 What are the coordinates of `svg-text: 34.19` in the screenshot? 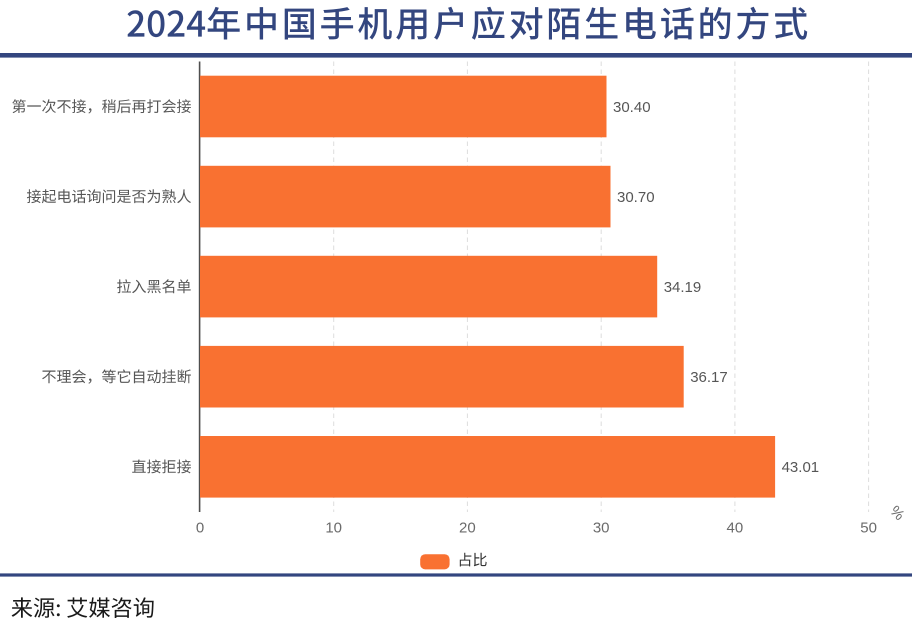 It's located at (683, 287).